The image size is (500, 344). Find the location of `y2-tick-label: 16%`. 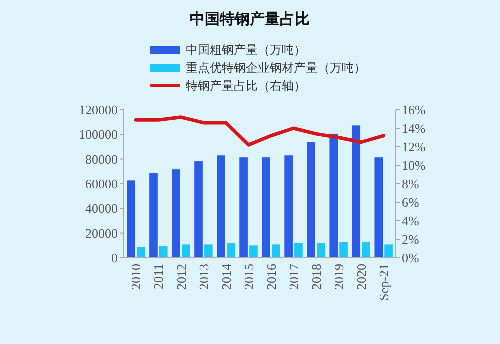

y2-tick-label: 16% is located at coordinates (414, 110).